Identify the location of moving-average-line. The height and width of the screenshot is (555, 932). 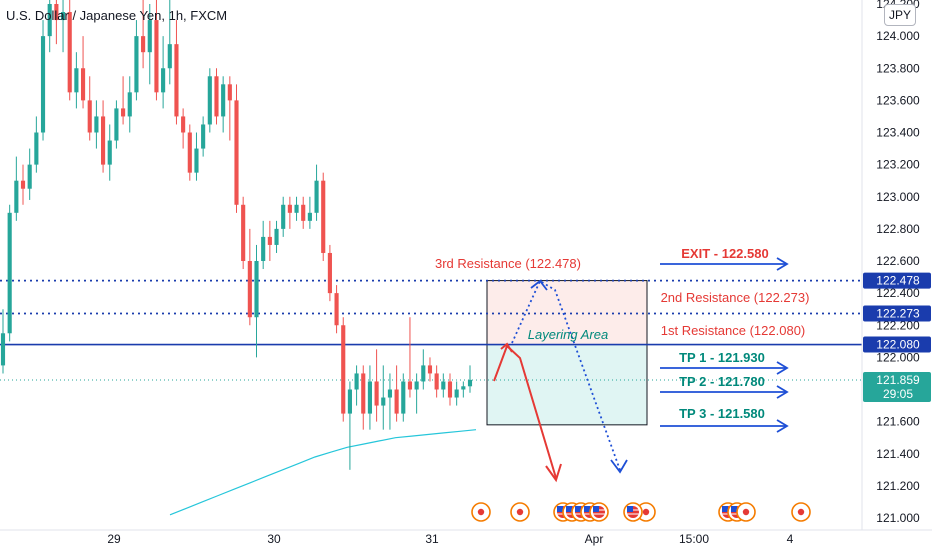
(323, 472).